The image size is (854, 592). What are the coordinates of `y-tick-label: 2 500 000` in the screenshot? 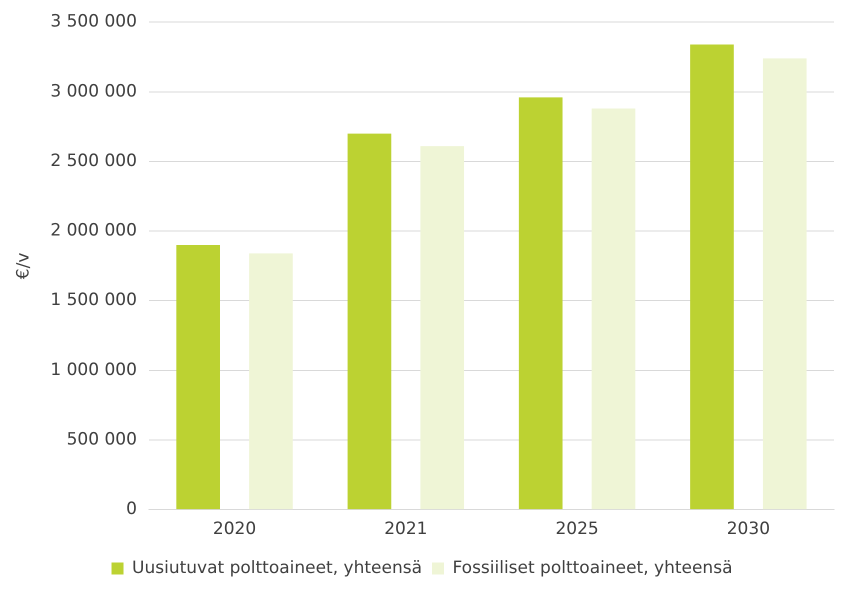 It's located at (93, 160).